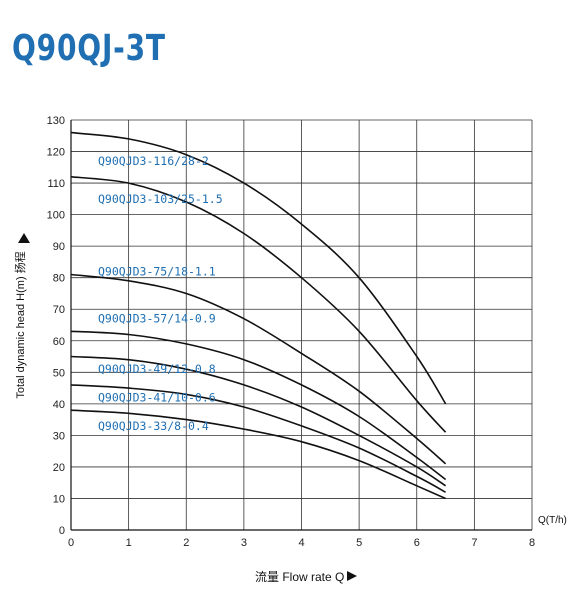 The image size is (576, 600). What do you see at coordinates (59, 342) in the screenshot?
I see `y-tick-label: 60` at bounding box center [59, 342].